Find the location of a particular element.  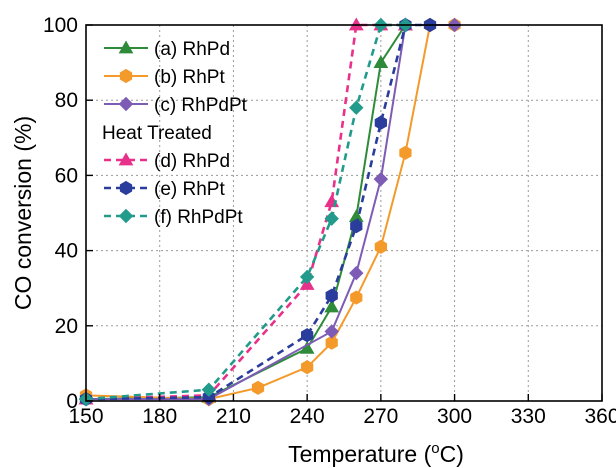

y-tick-label: 20 is located at coordinates (66, 326).